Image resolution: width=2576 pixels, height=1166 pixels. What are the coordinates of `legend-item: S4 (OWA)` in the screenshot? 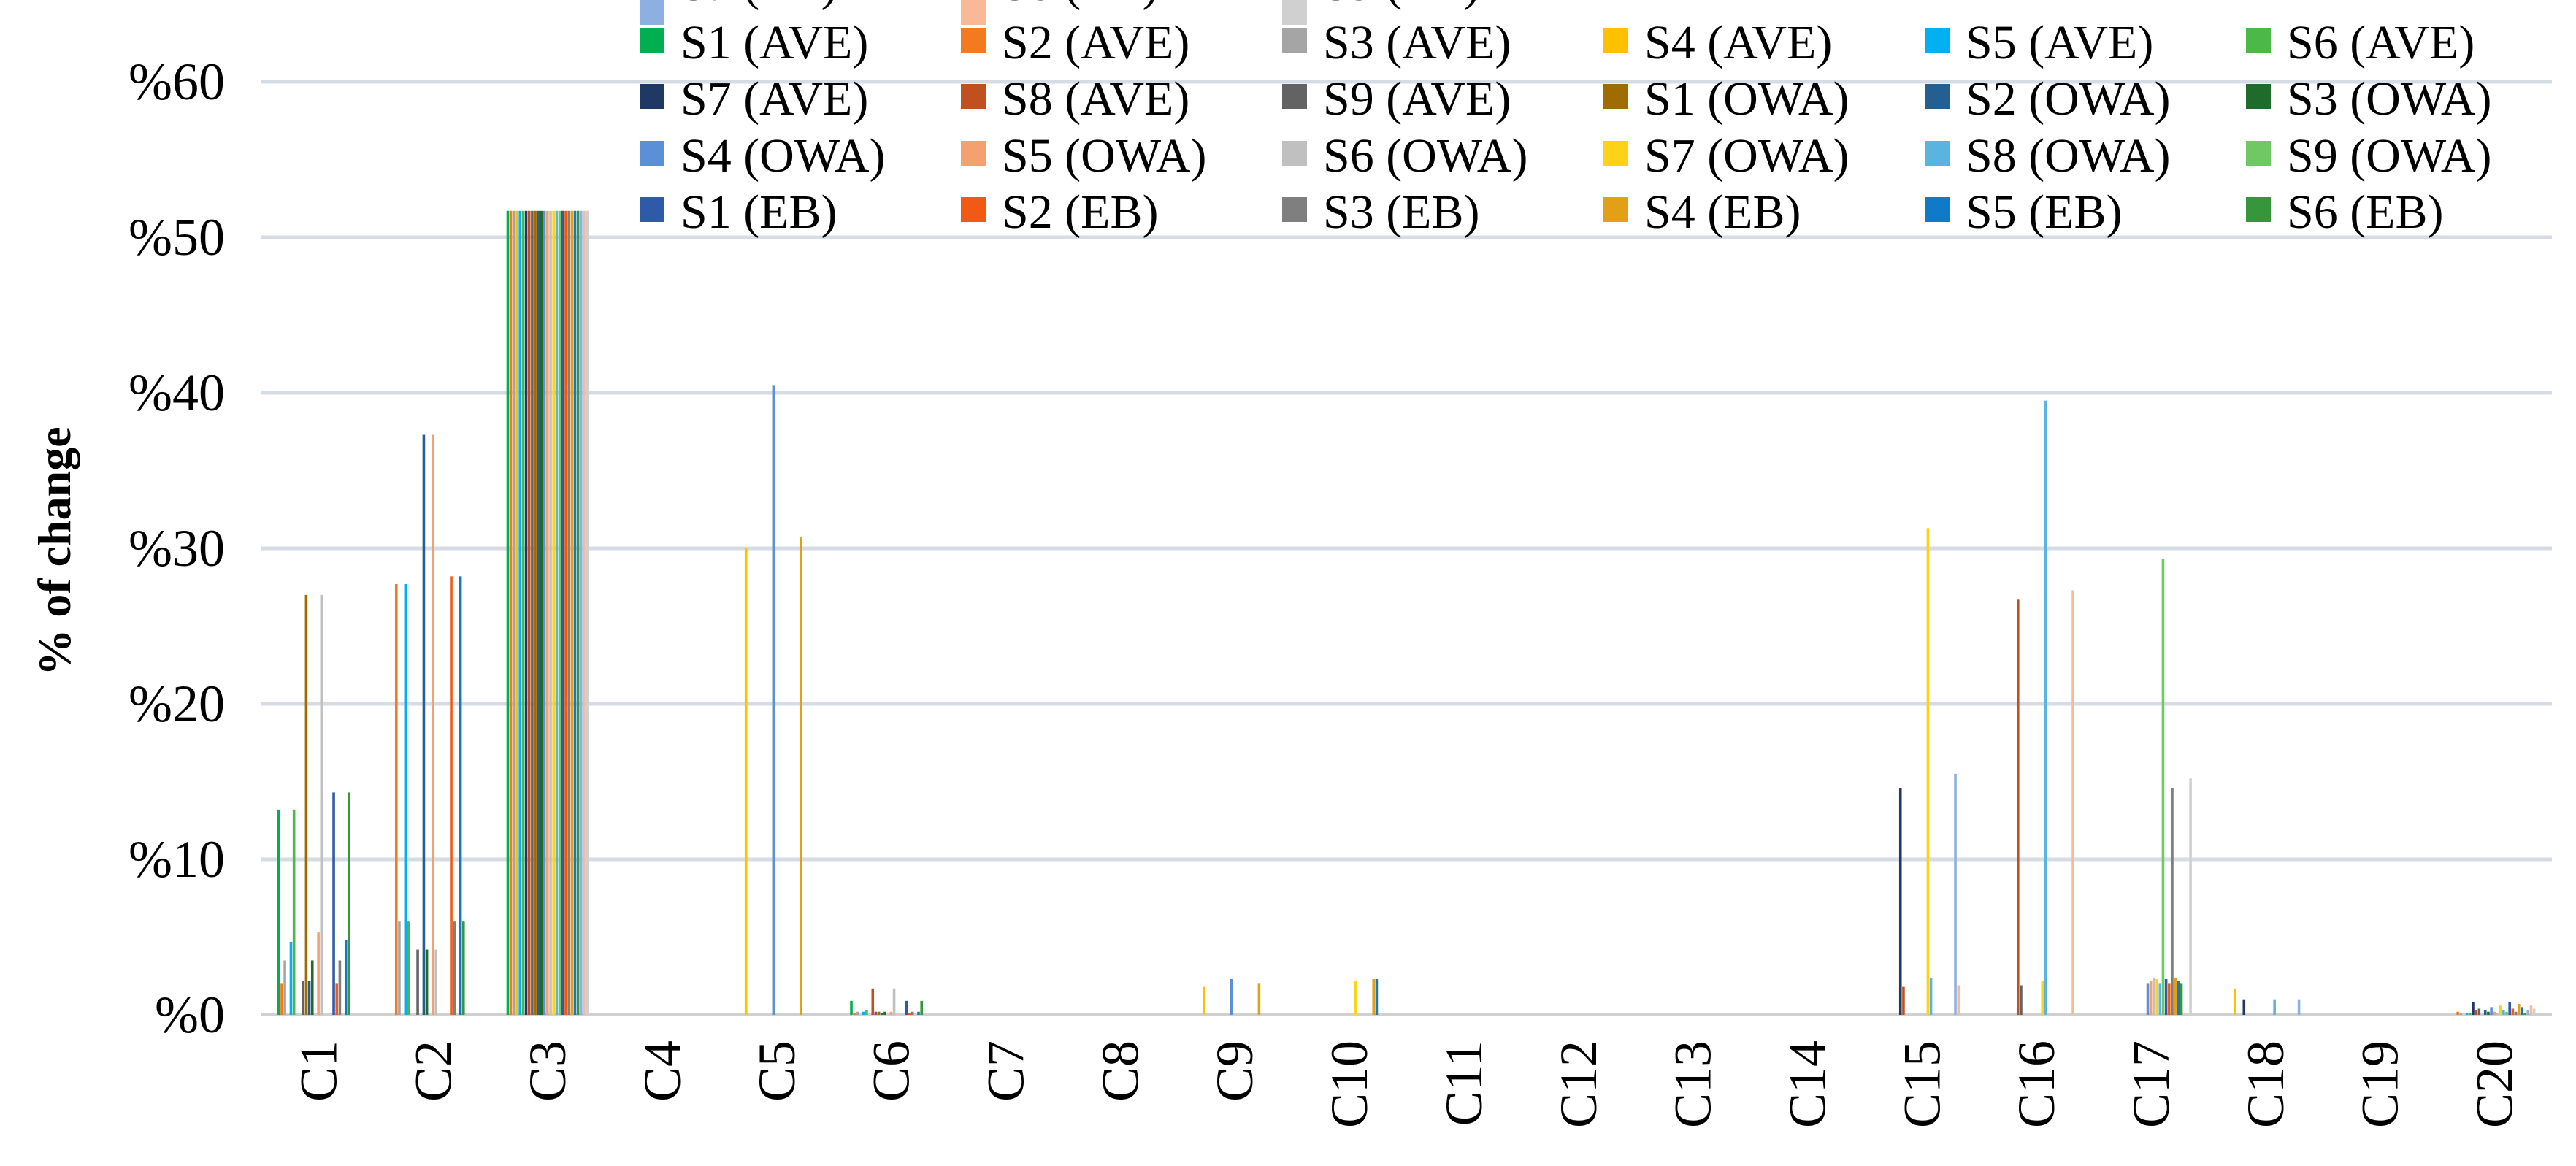 It's located at (763, 156).